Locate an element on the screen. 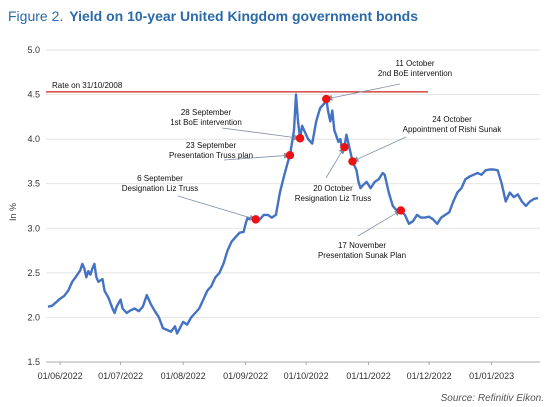  annotation-label: Presentation Sunak Plan is located at coordinates (362, 255).